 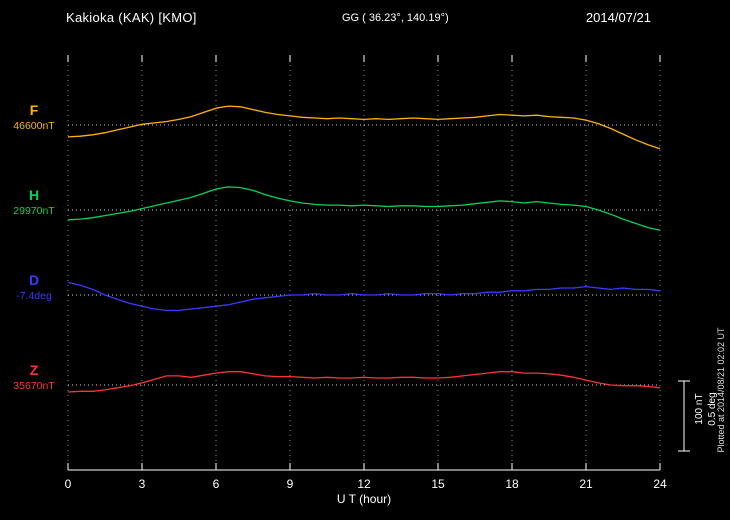 I want to click on geographic-coordinates: GG ( 36.23°, 140.19°), so click(x=395, y=18).